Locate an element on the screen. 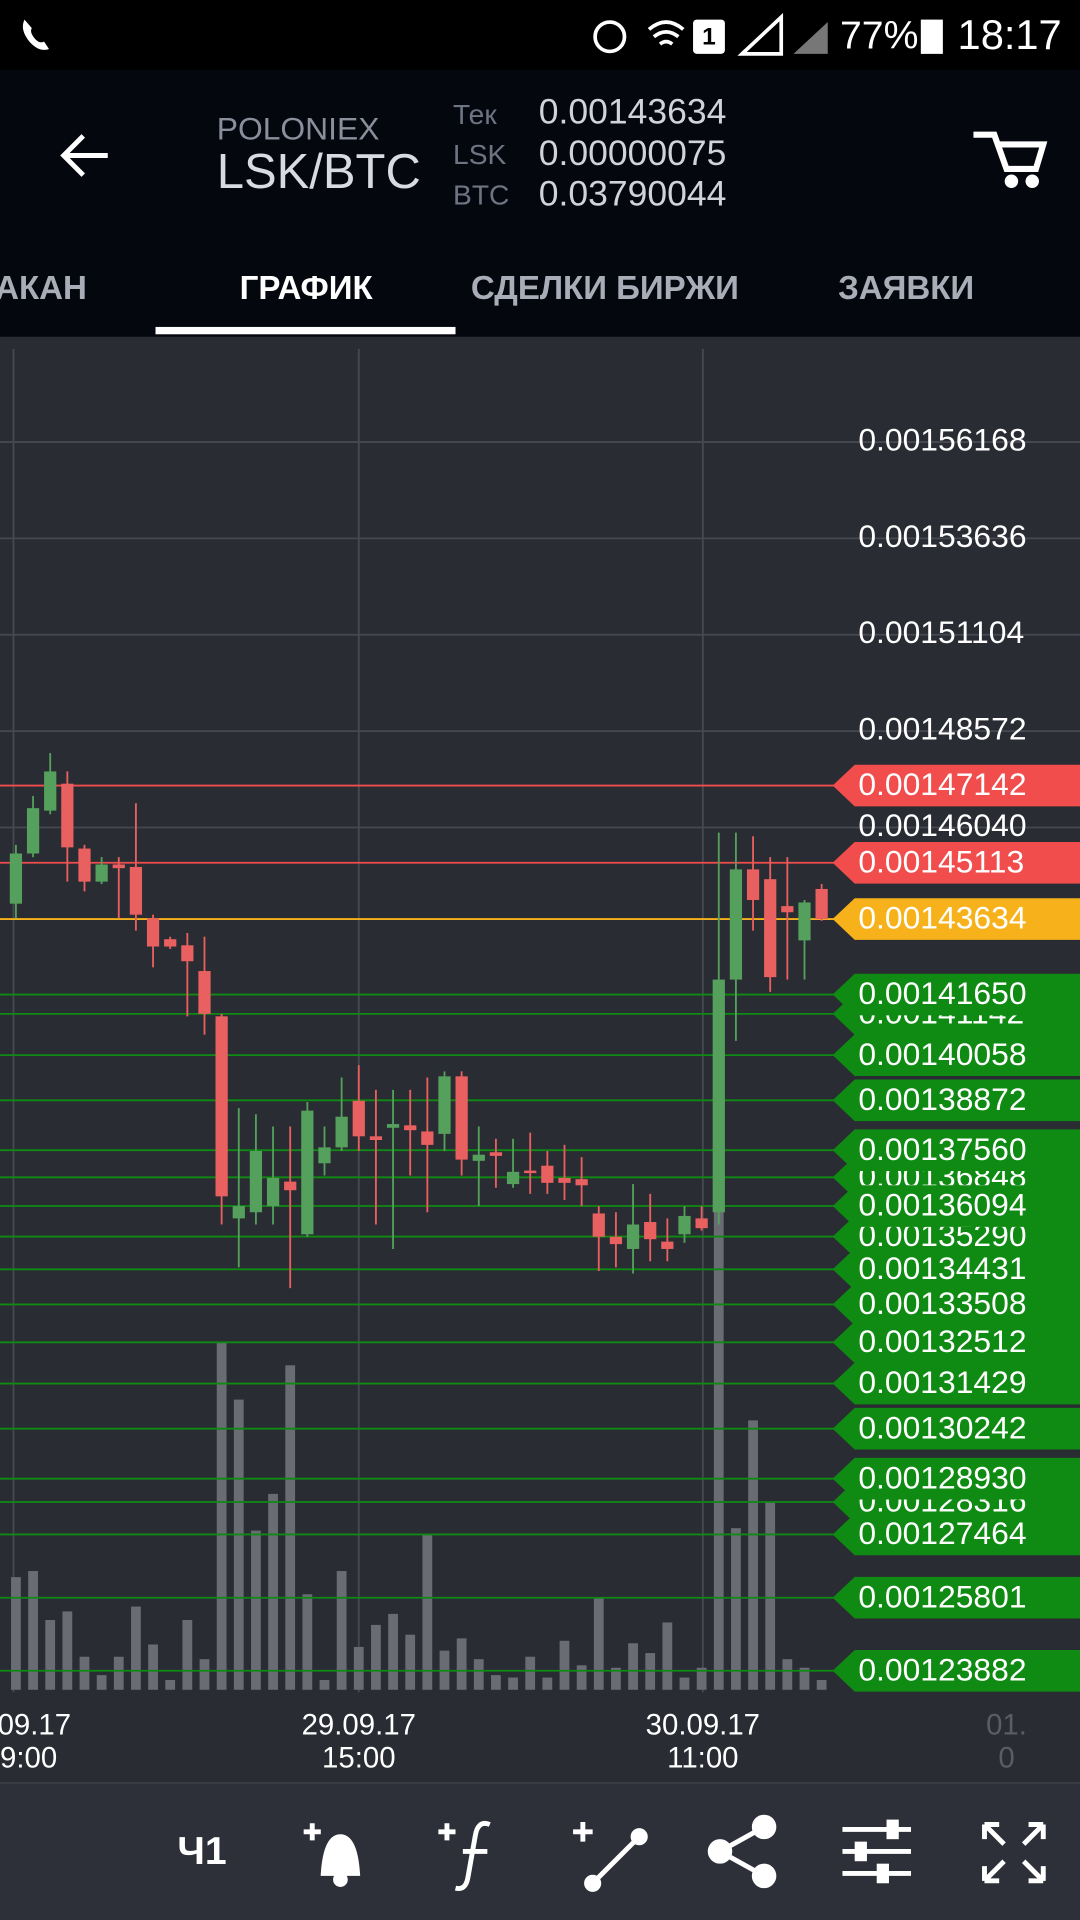 The image size is (1080, 1920). x-label-time: 0 is located at coordinates (1006, 1757).